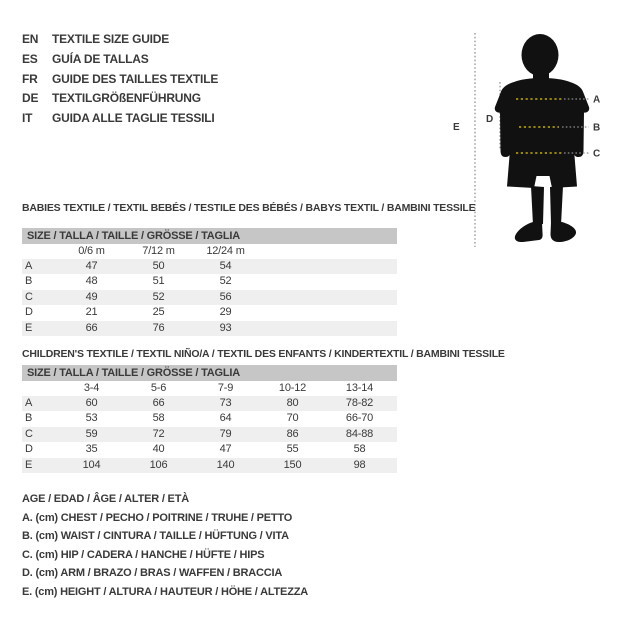 The width and height of the screenshot is (620, 620). Describe the element at coordinates (158, 312) in the screenshot. I see `size-value: 25` at that location.